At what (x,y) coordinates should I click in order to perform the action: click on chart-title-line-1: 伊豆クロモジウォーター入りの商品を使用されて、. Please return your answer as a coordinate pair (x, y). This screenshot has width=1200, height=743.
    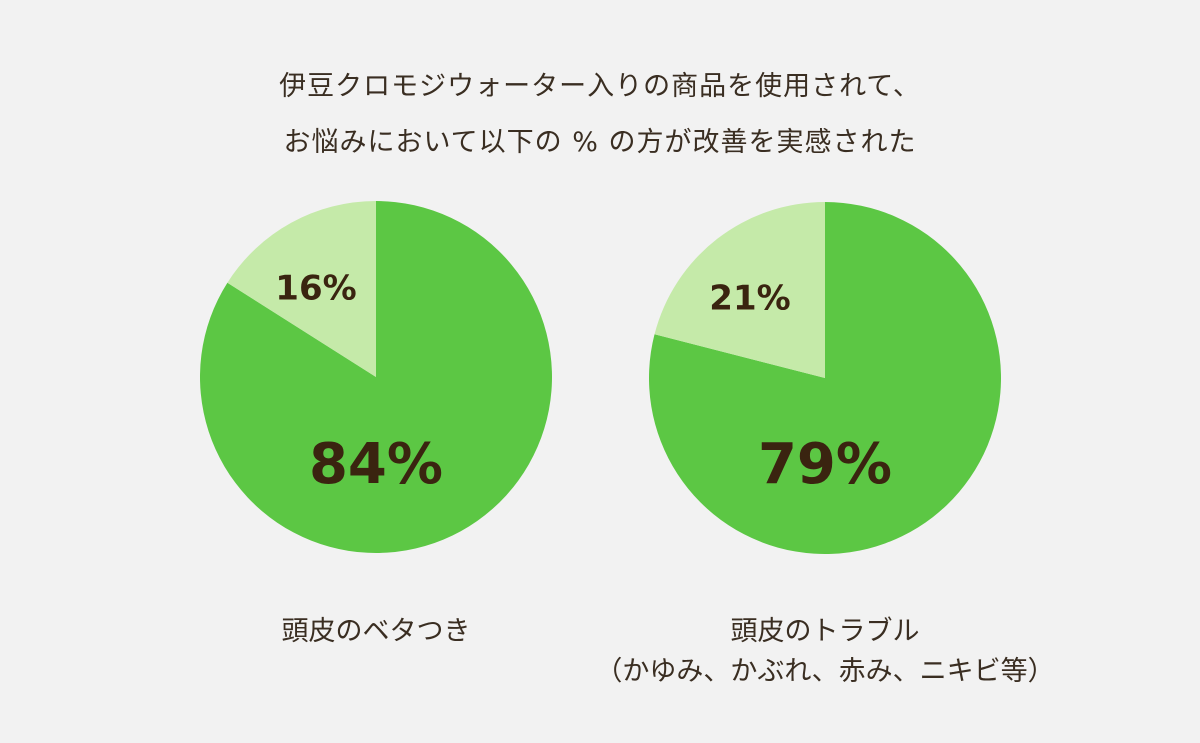
    Looking at the image, I should click on (600, 86).